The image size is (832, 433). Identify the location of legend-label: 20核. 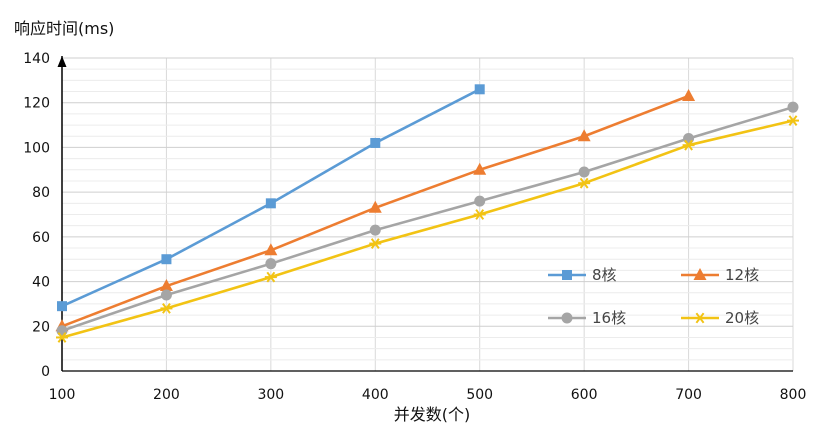
(742, 318).